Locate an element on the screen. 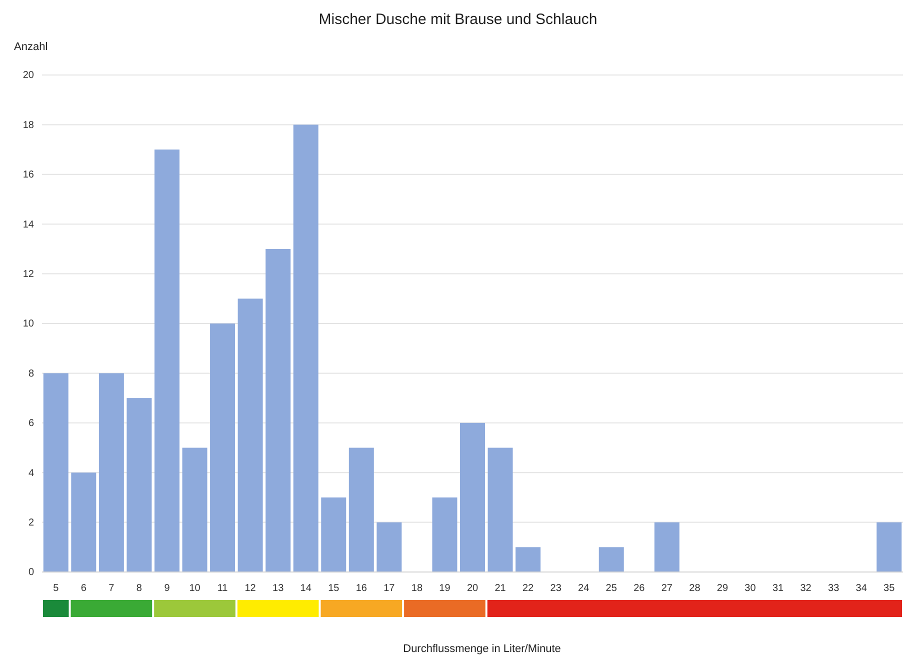  x-tick-label: 28 is located at coordinates (695, 588).